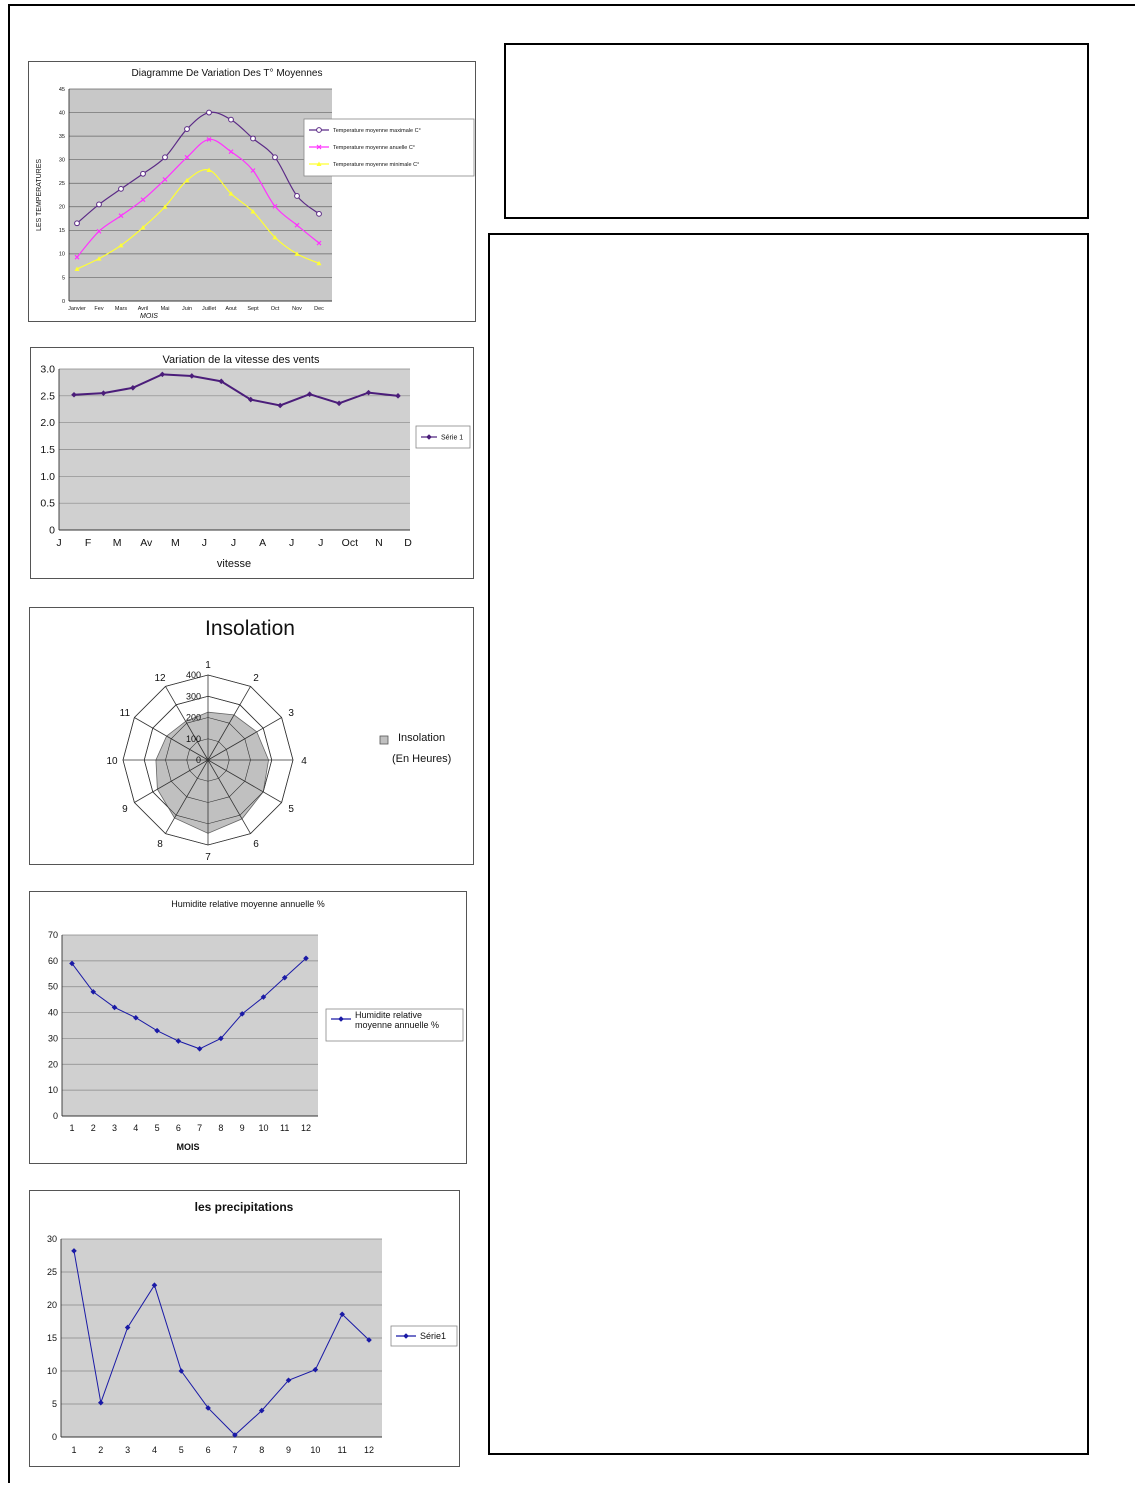 The height and width of the screenshot is (1485, 1137). What do you see at coordinates (384, 740) in the screenshot?
I see `legend-square` at bounding box center [384, 740].